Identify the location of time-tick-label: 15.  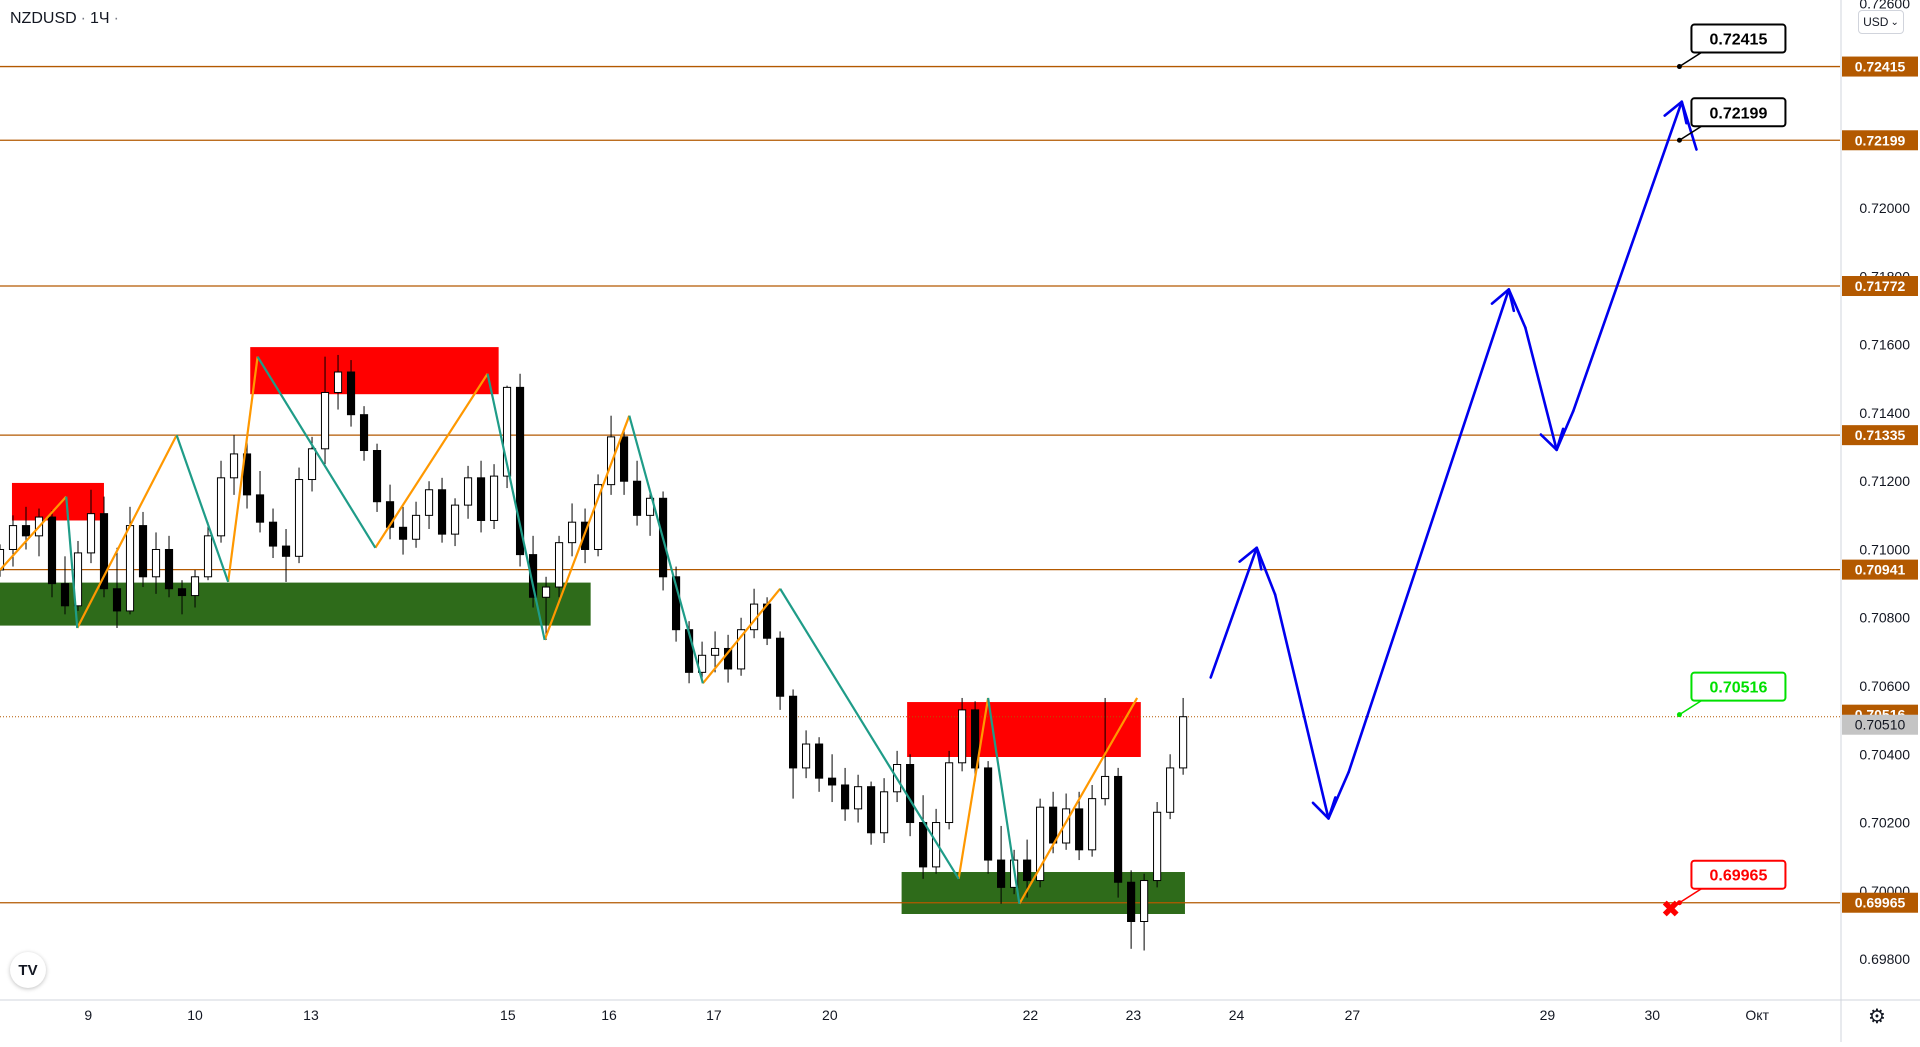
(508, 1015).